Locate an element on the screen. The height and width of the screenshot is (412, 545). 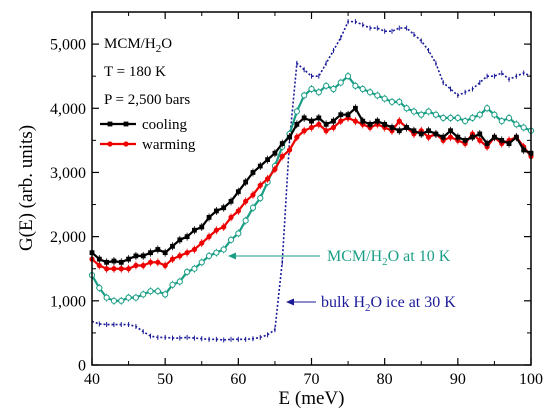
x-tick-label: 90 is located at coordinates (458, 379).